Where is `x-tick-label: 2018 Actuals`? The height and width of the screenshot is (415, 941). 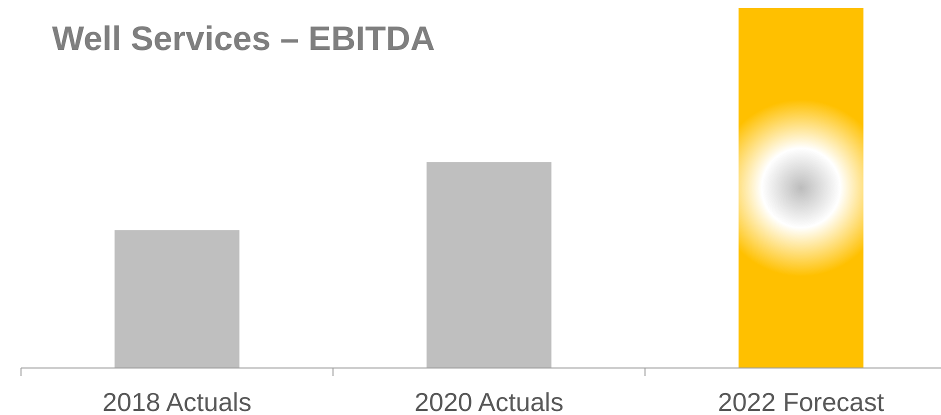 x-tick-label: 2018 Actuals is located at coordinates (177, 401).